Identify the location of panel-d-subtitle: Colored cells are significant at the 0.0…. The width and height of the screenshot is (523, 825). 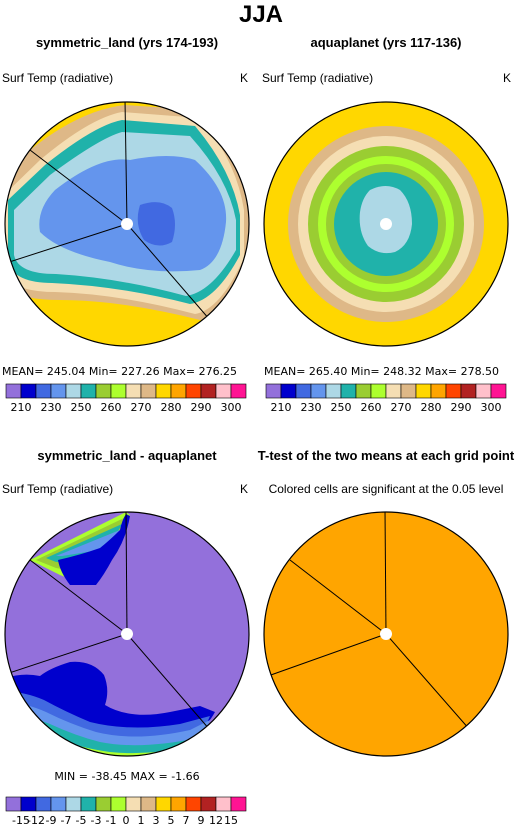
(386, 489).